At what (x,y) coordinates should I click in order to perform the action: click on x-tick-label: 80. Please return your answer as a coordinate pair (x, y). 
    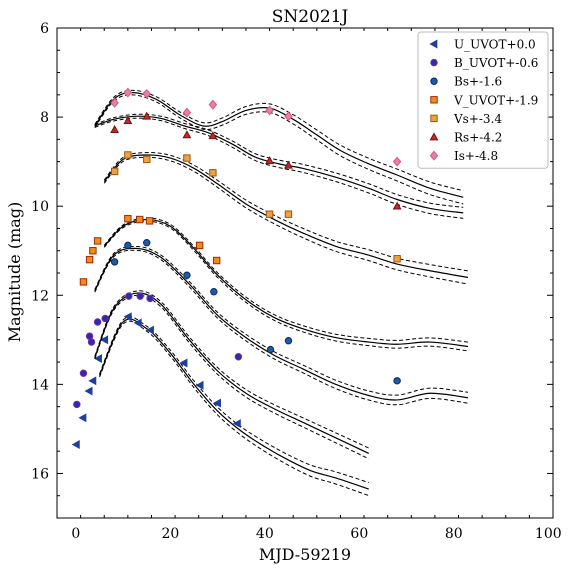
    Looking at the image, I should click on (454, 534).